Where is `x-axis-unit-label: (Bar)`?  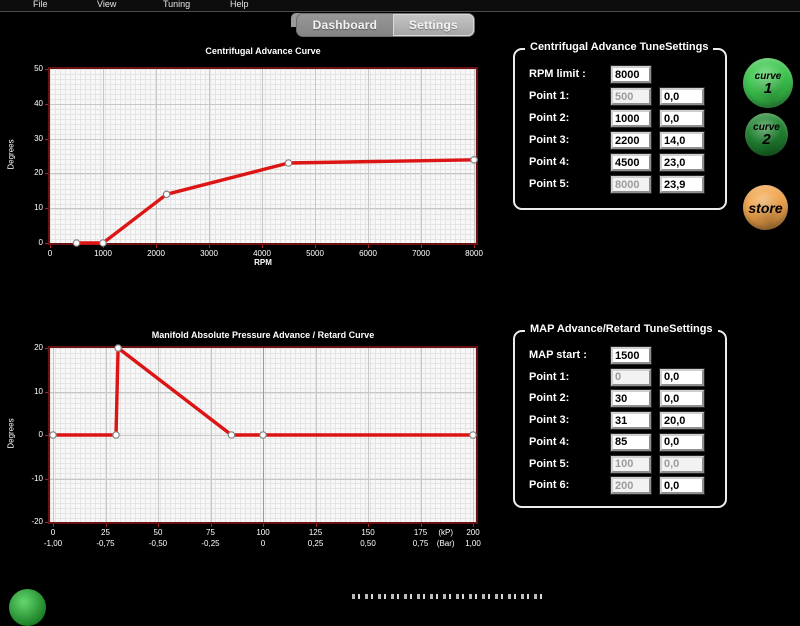 x-axis-unit-label: (Bar) is located at coordinates (445, 543).